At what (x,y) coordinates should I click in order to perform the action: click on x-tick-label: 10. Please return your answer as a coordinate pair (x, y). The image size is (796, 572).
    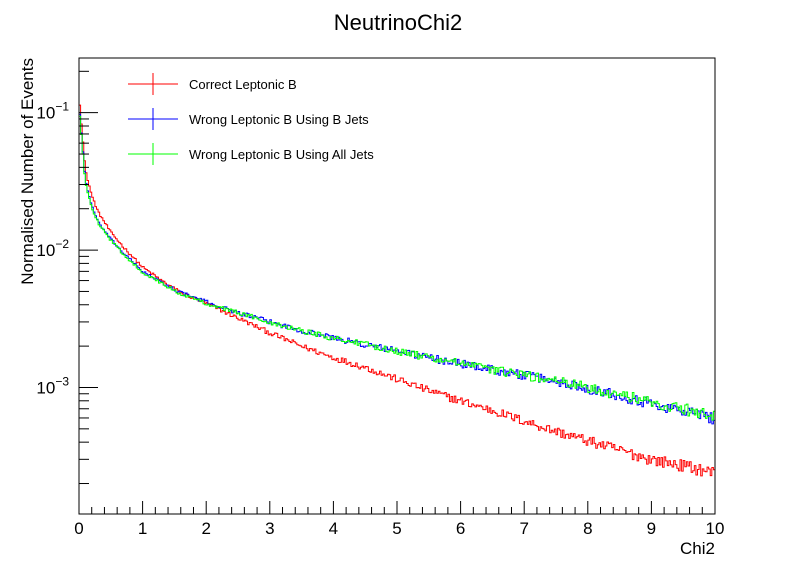
    Looking at the image, I should click on (715, 528).